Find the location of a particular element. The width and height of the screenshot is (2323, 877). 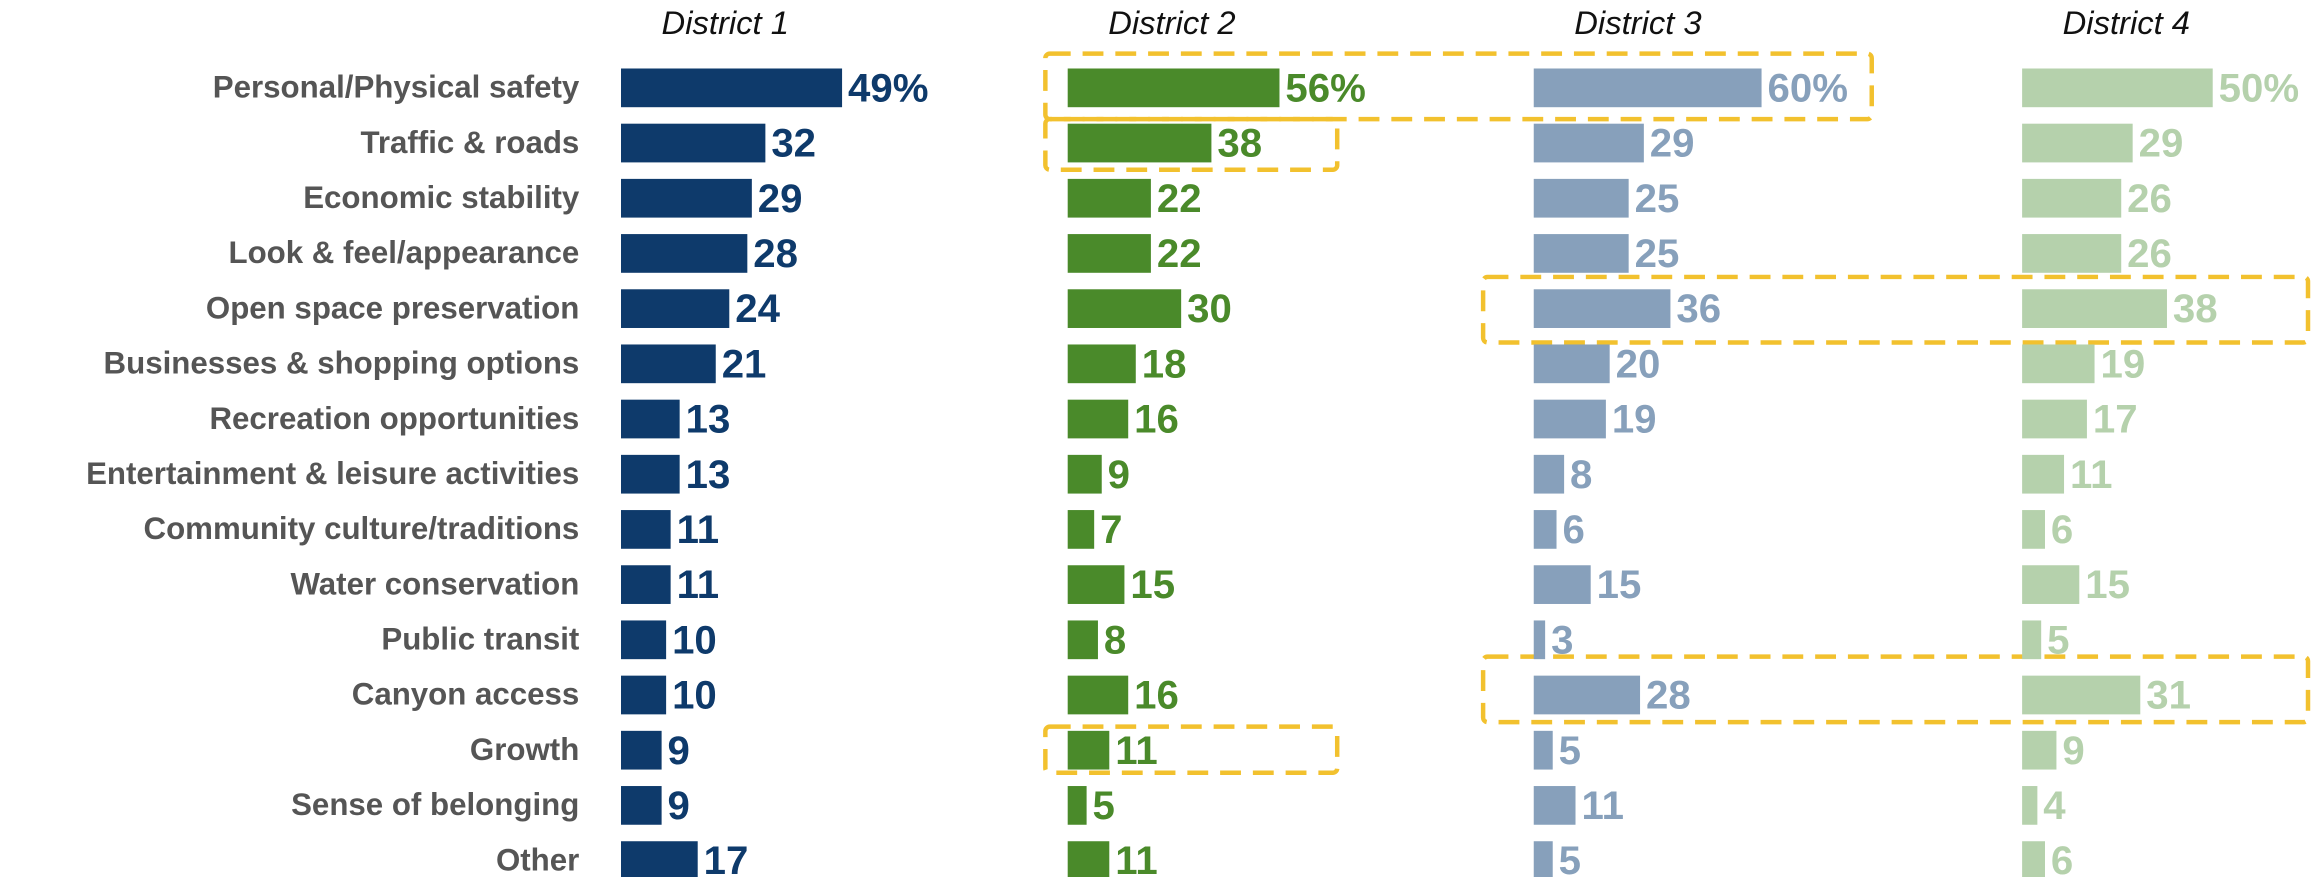

value-label: 38 is located at coordinates (1239, 143).